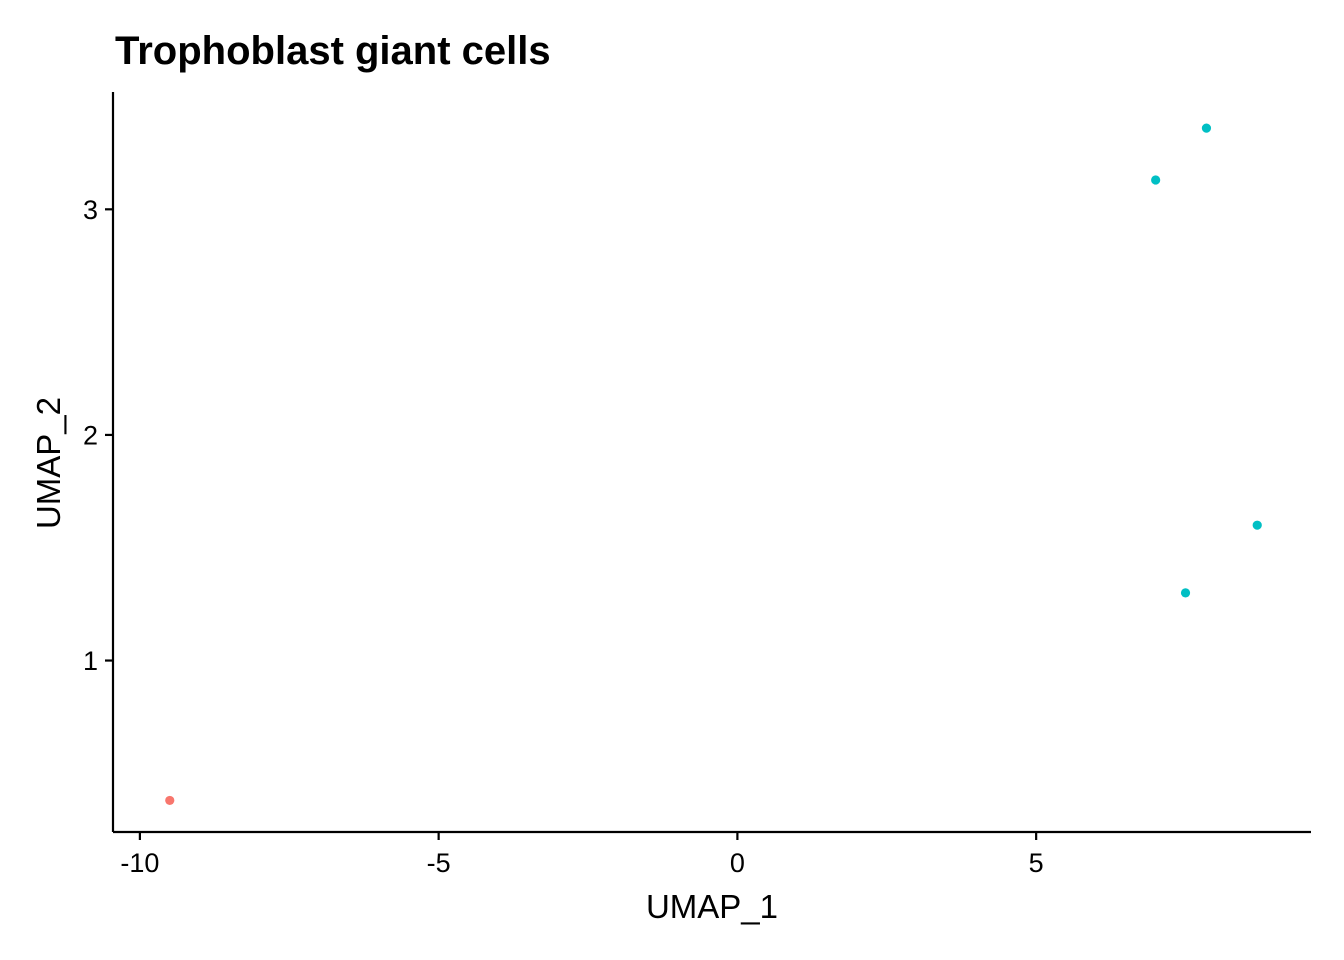 Image resolution: width=1344 pixels, height=960 pixels. What do you see at coordinates (90, 661) in the screenshot?
I see `y-tick-label: 1` at bounding box center [90, 661].